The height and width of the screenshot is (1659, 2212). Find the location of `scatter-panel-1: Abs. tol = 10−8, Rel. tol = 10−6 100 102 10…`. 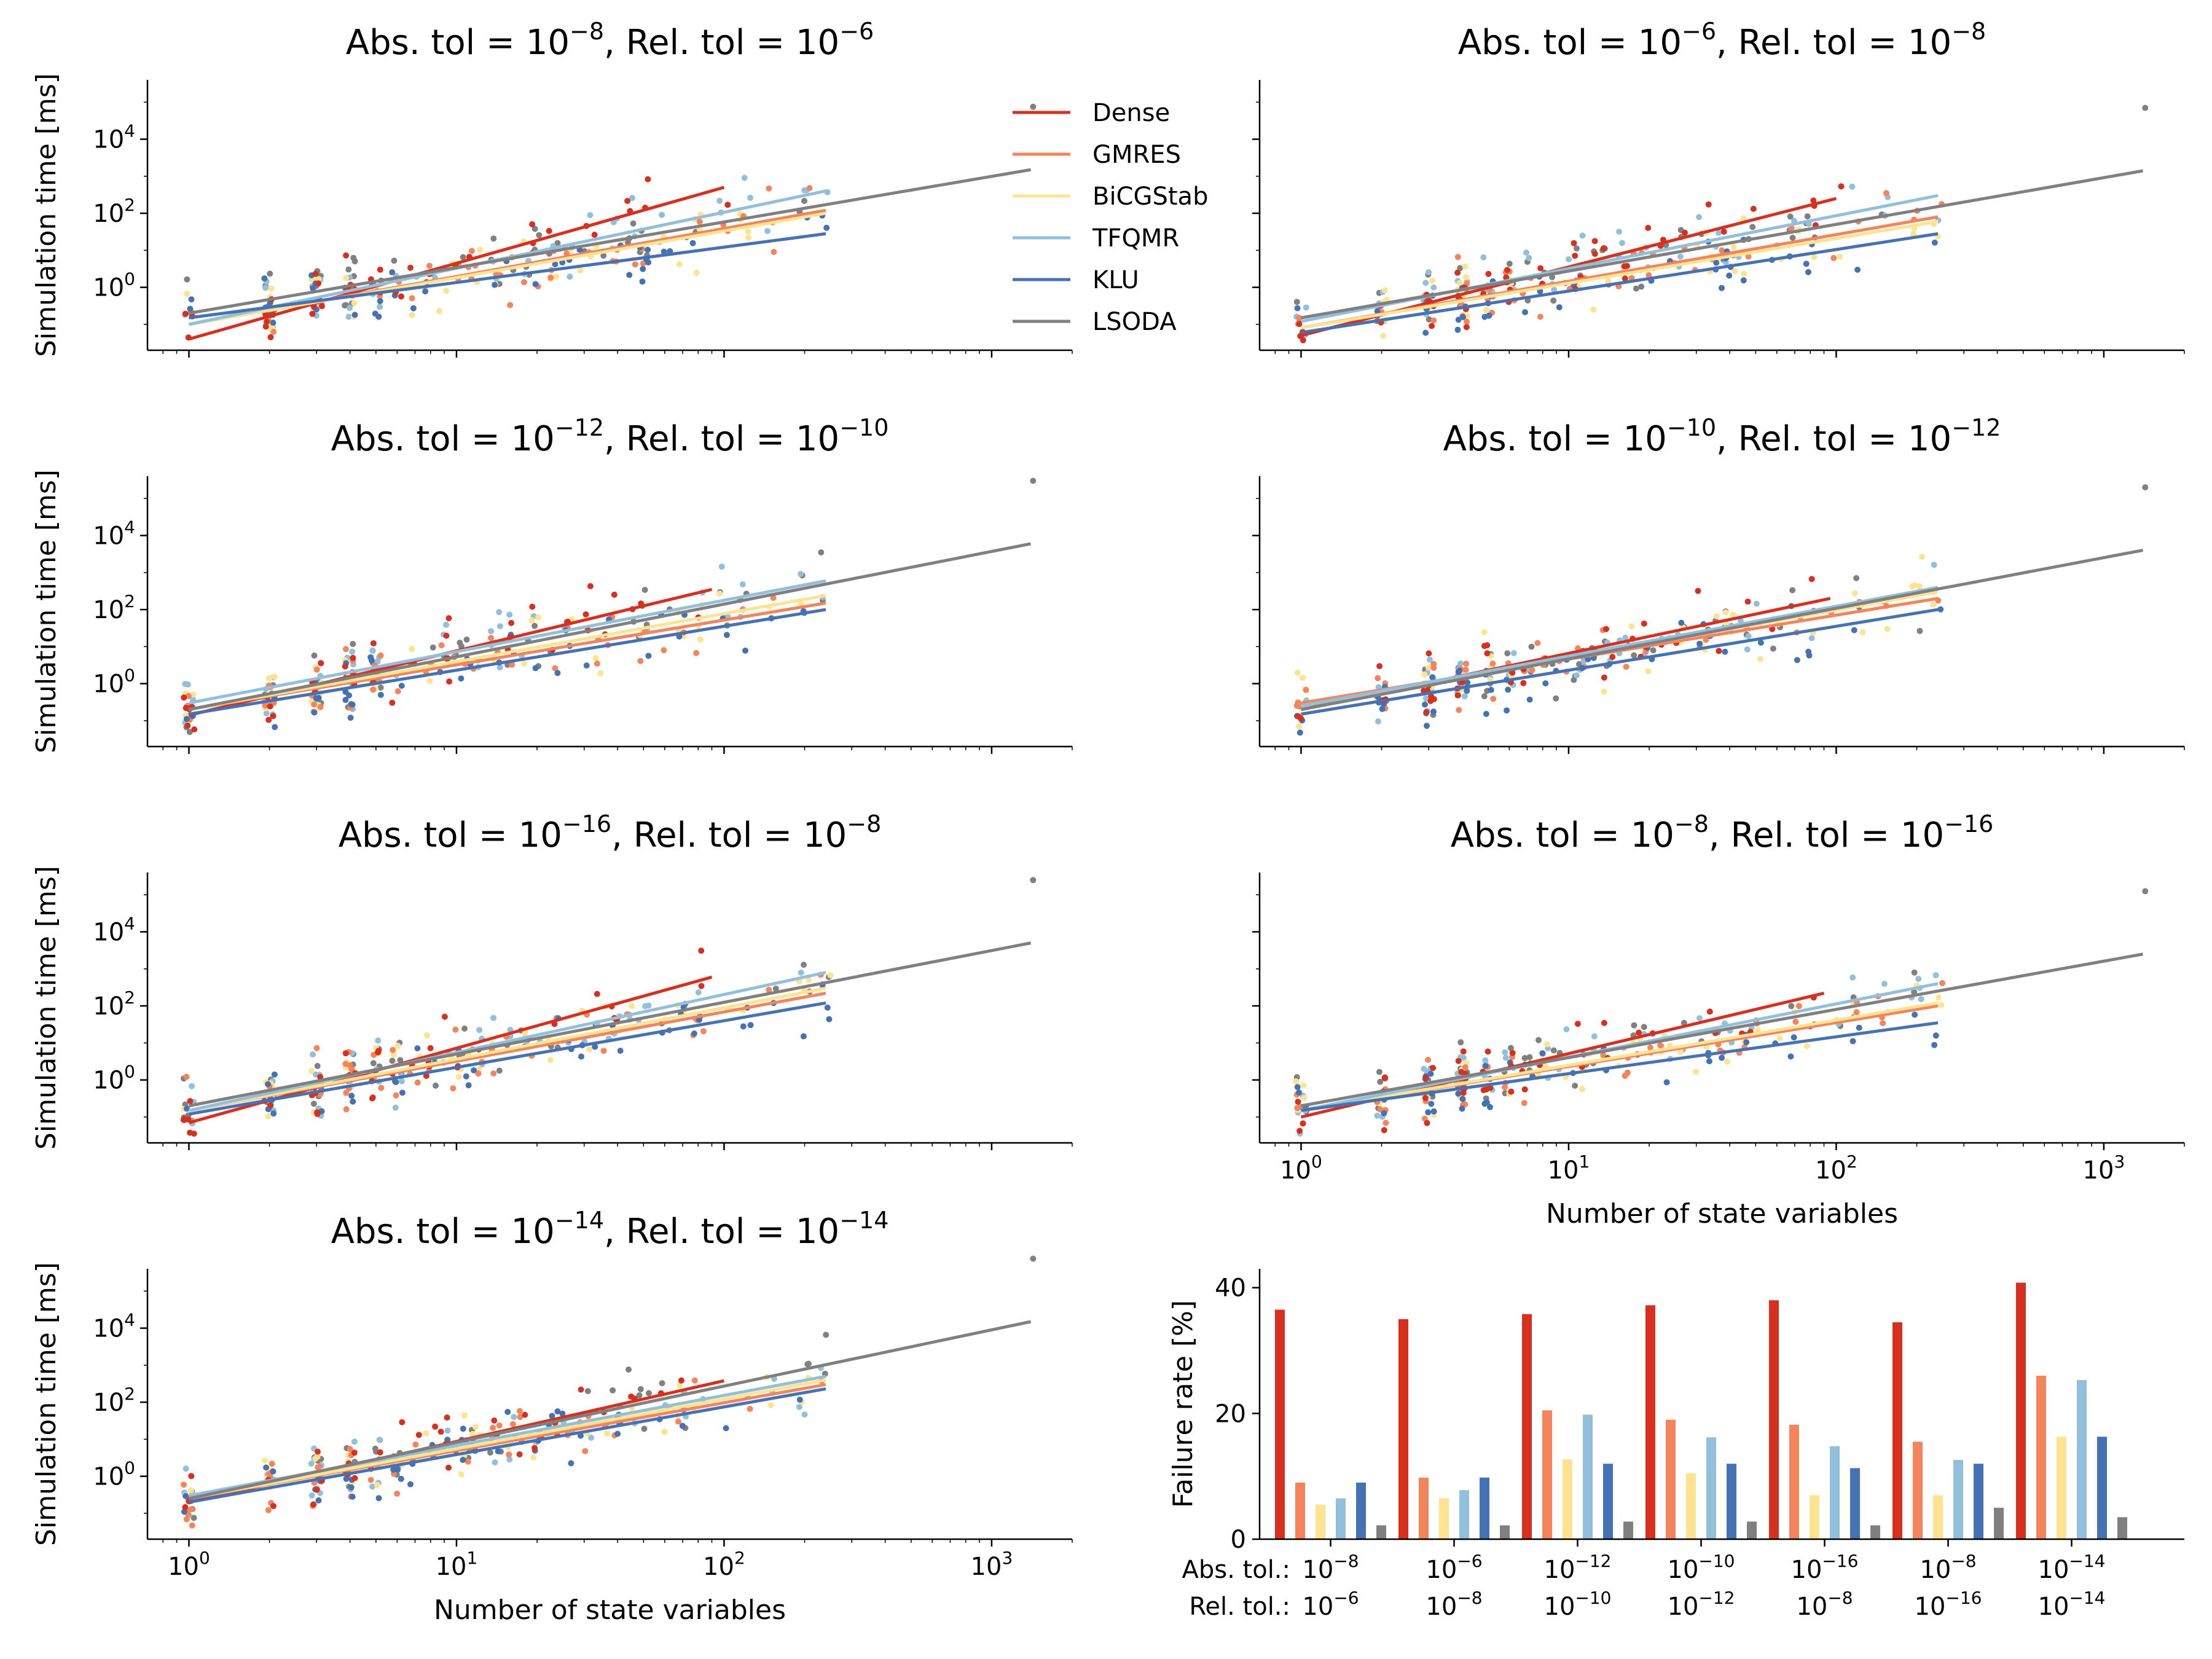

scatter-panel-1: Abs. tol = 10−8, Rel. tol = 10−6 100 102 10… is located at coordinates (552, 188).